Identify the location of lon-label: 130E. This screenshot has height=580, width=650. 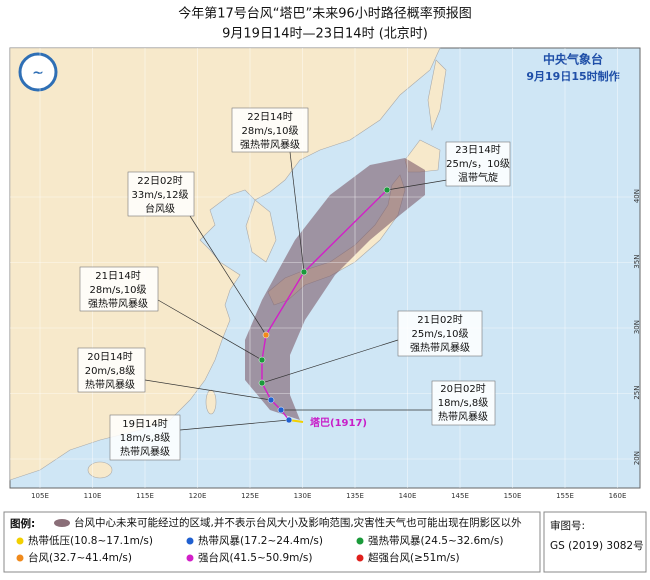
(303, 496).